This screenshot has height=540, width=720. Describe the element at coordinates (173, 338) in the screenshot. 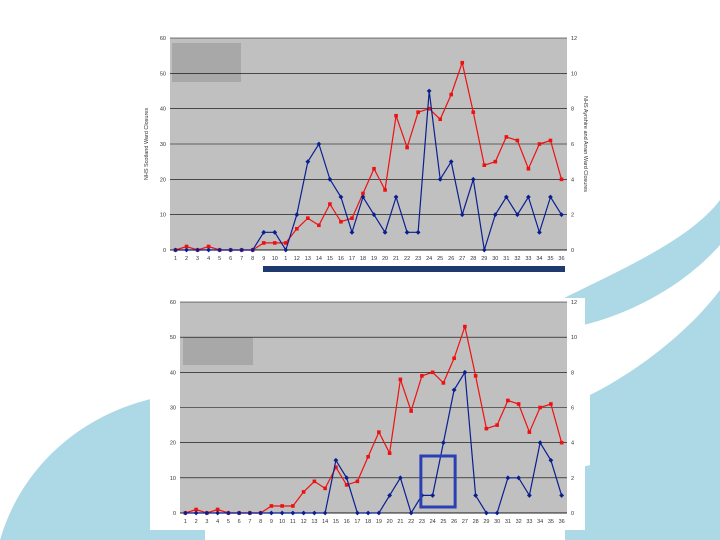

I see `y-tick-label-bottom: 50` at that location.